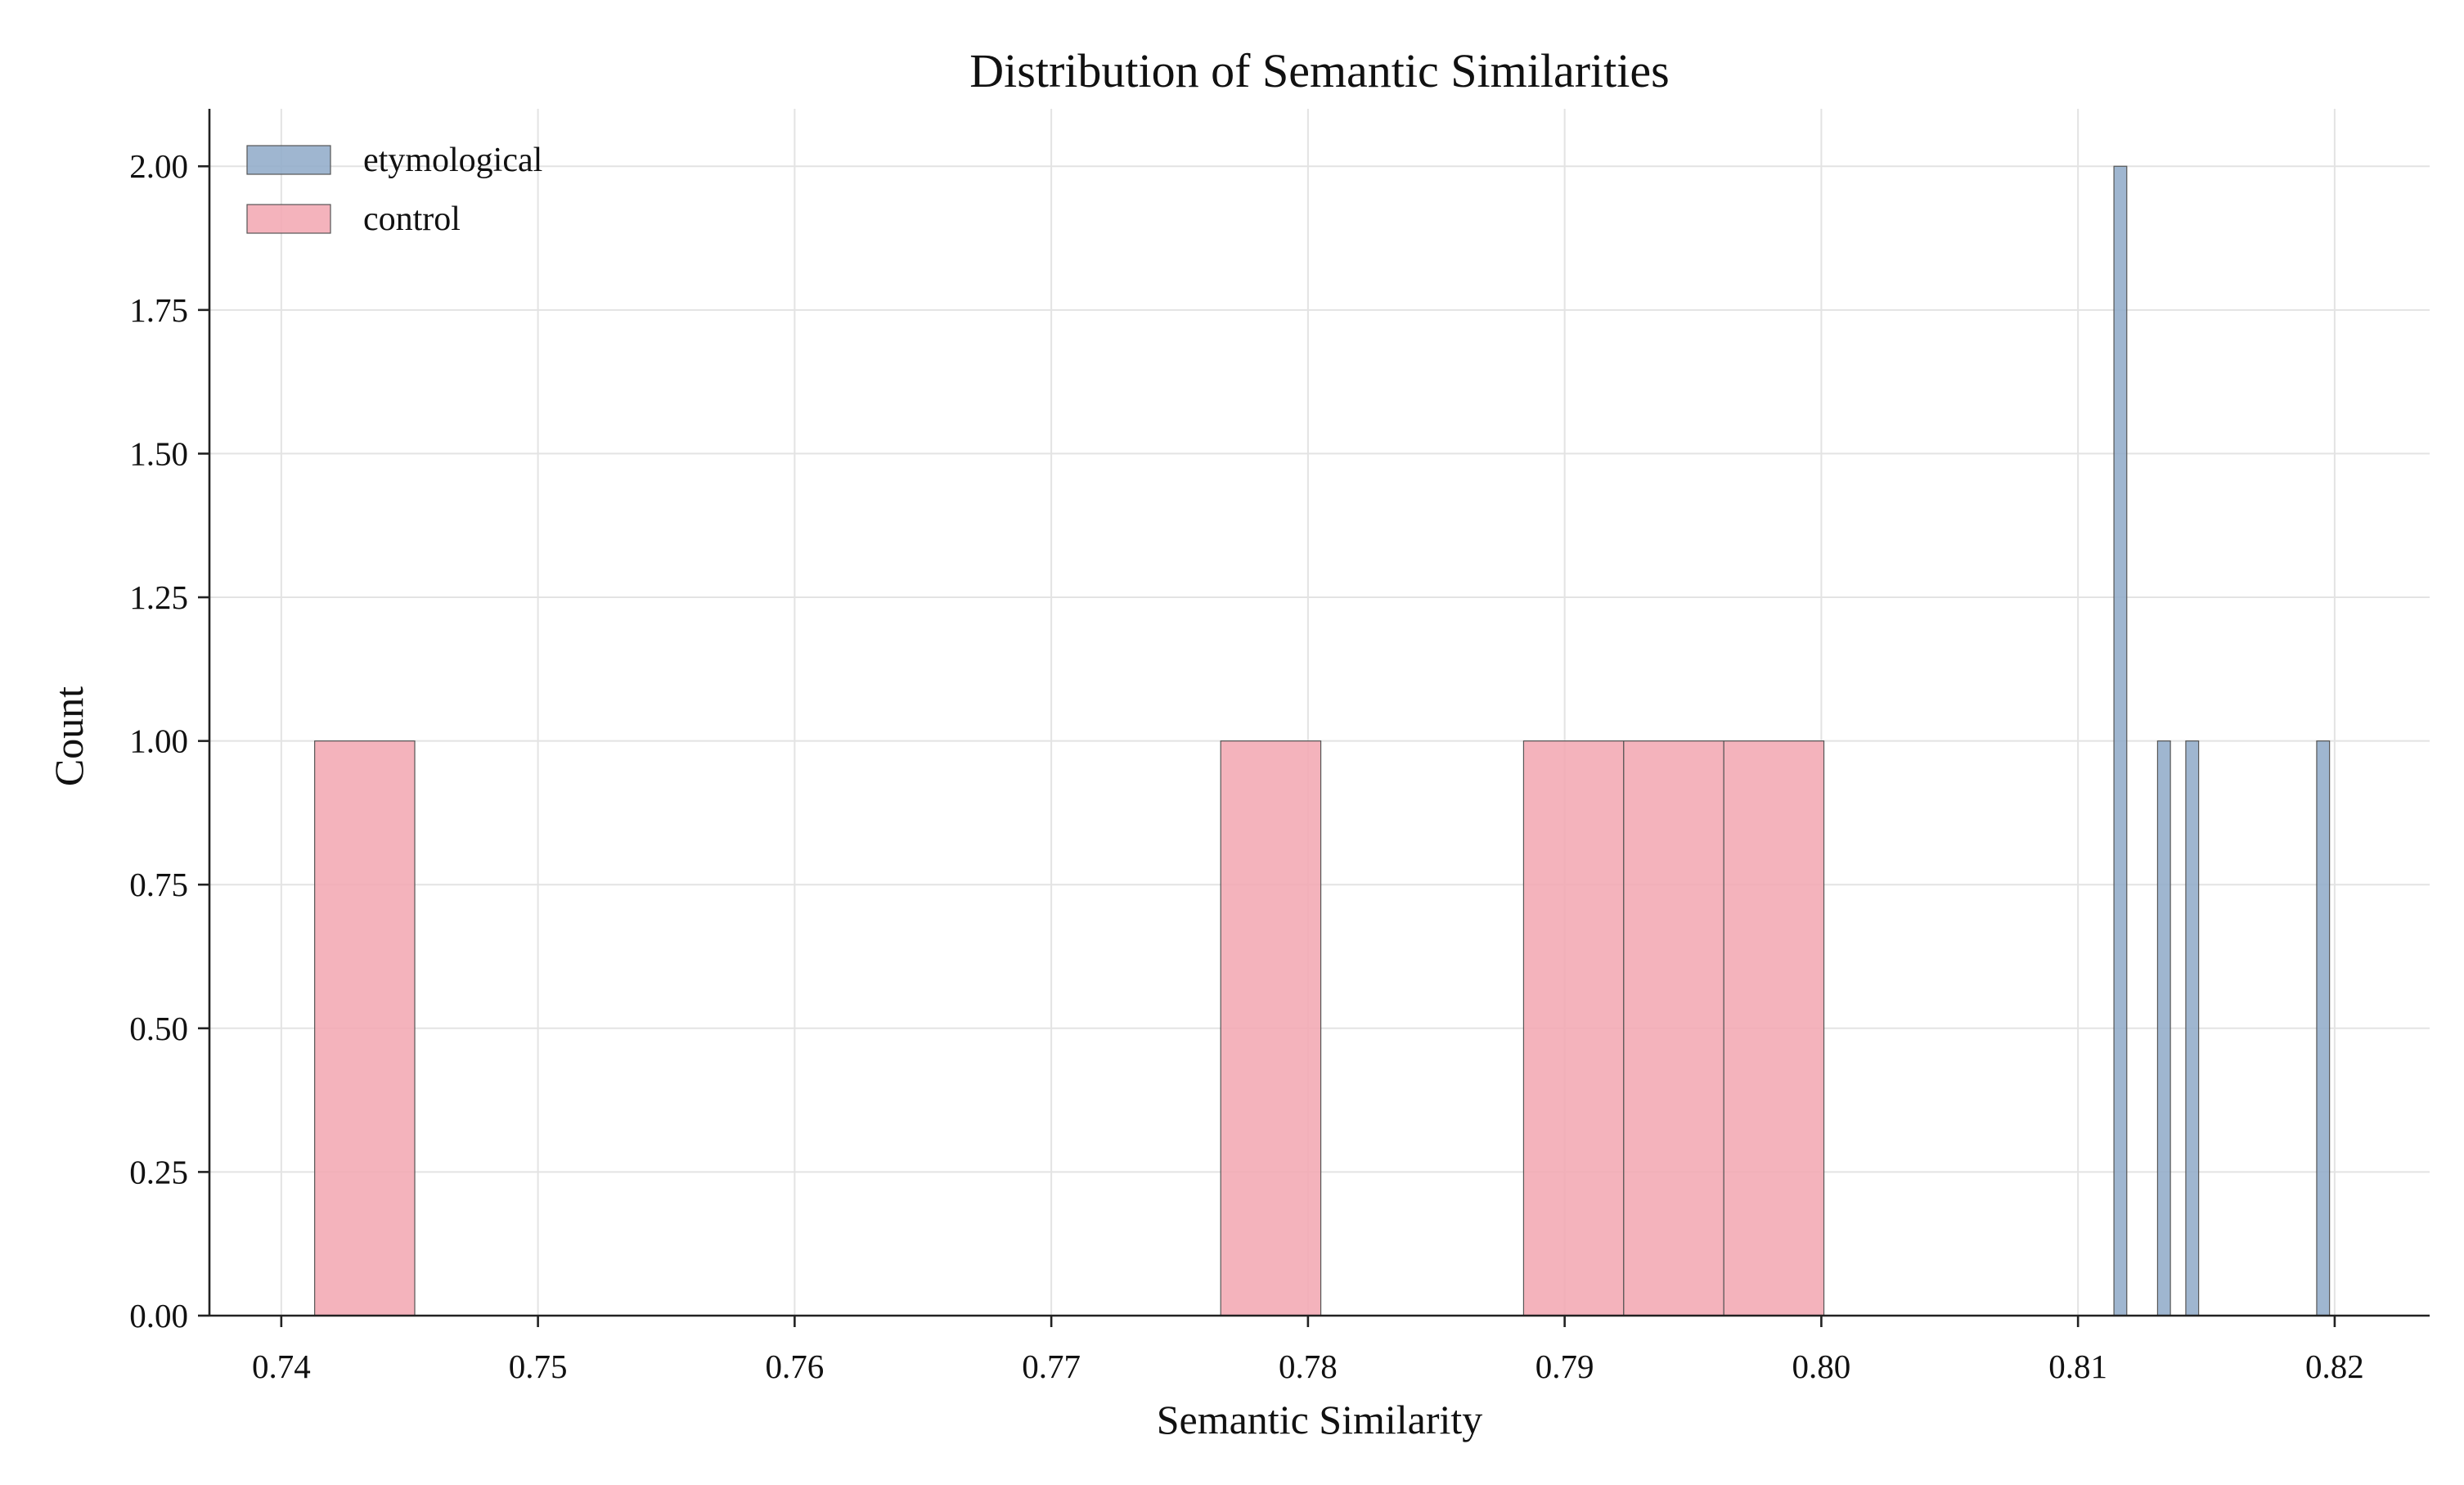  I want to click on y-tick-label-4: 1.00, so click(158, 741).